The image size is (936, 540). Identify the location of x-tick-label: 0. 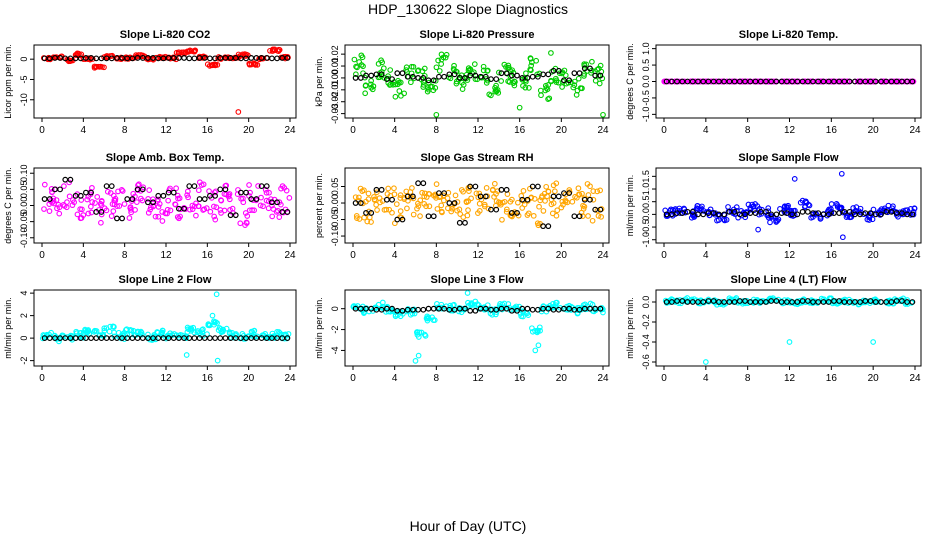
(664, 378).